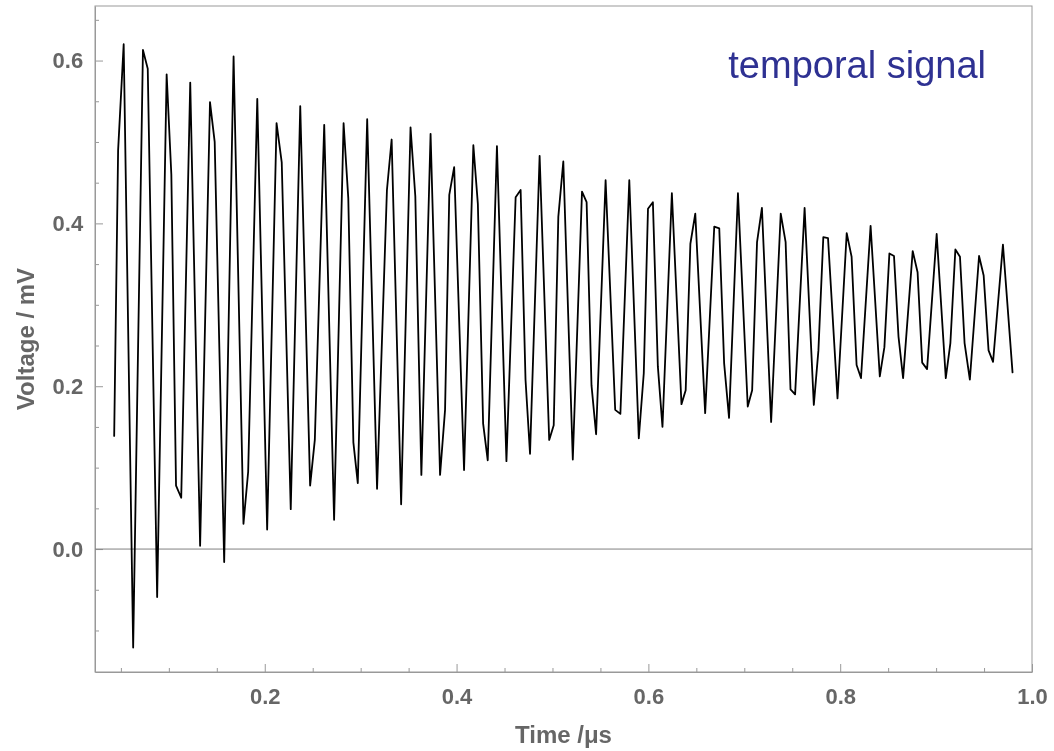 This screenshot has width=1054, height=751. I want to click on y-tick-label: 0.0, so click(68, 549).